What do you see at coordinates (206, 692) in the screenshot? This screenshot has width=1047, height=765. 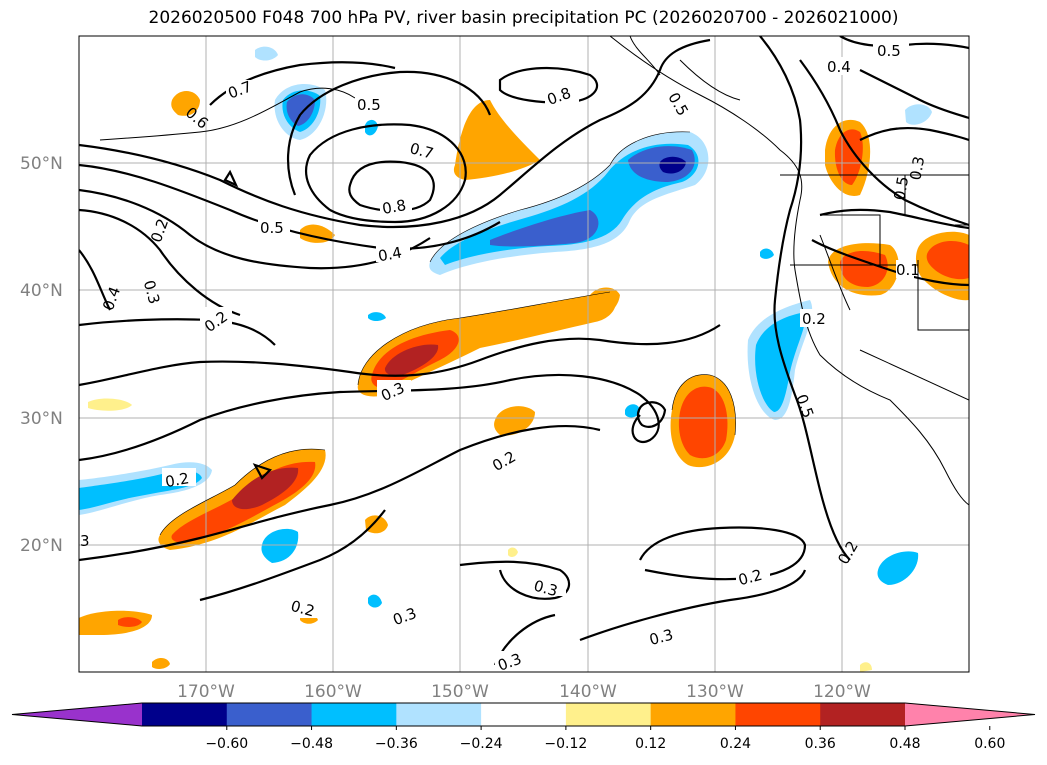 I see `lon-label-170w: 170°W` at bounding box center [206, 692].